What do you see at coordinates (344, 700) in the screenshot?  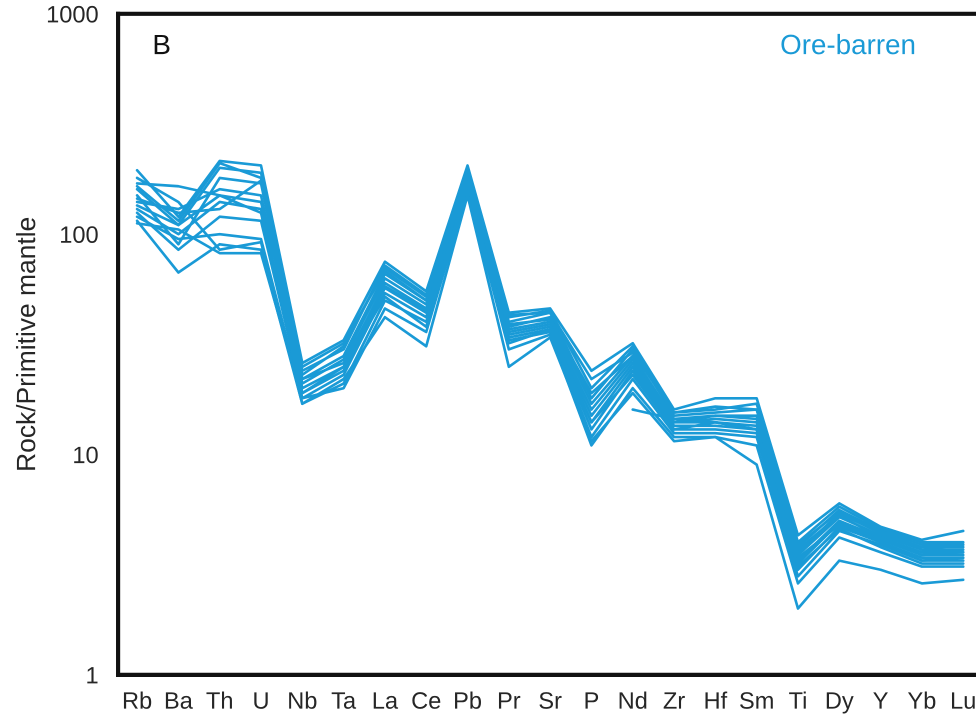 I see `x-tick-label: Ta` at bounding box center [344, 700].